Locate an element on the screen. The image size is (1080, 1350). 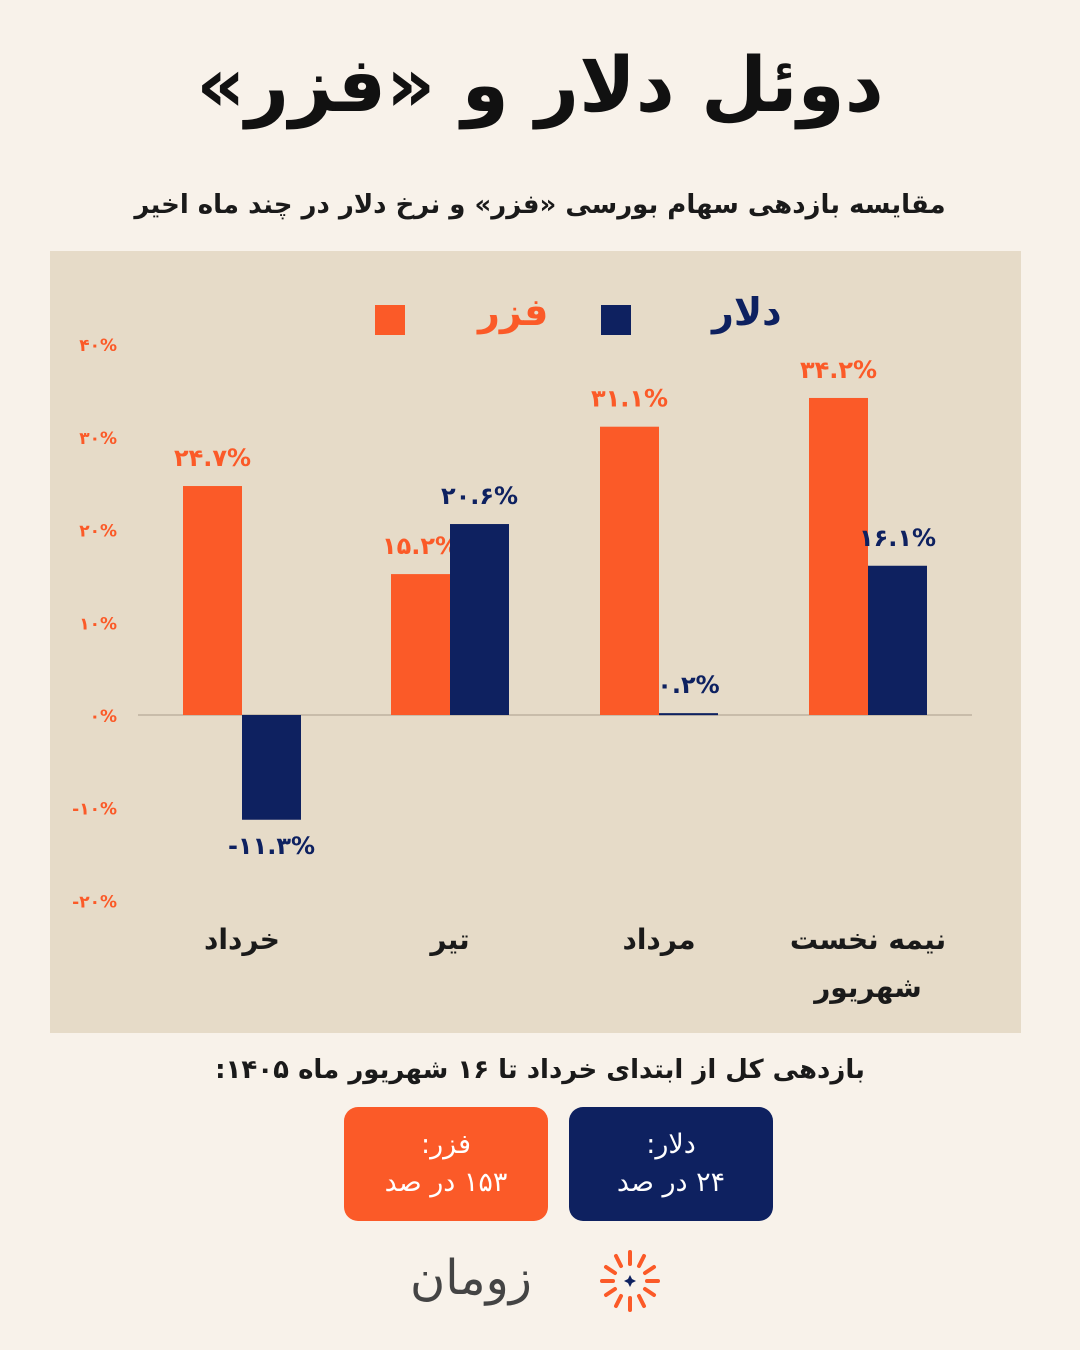
y-tick-label: ۱۰% is located at coordinates (98, 624).